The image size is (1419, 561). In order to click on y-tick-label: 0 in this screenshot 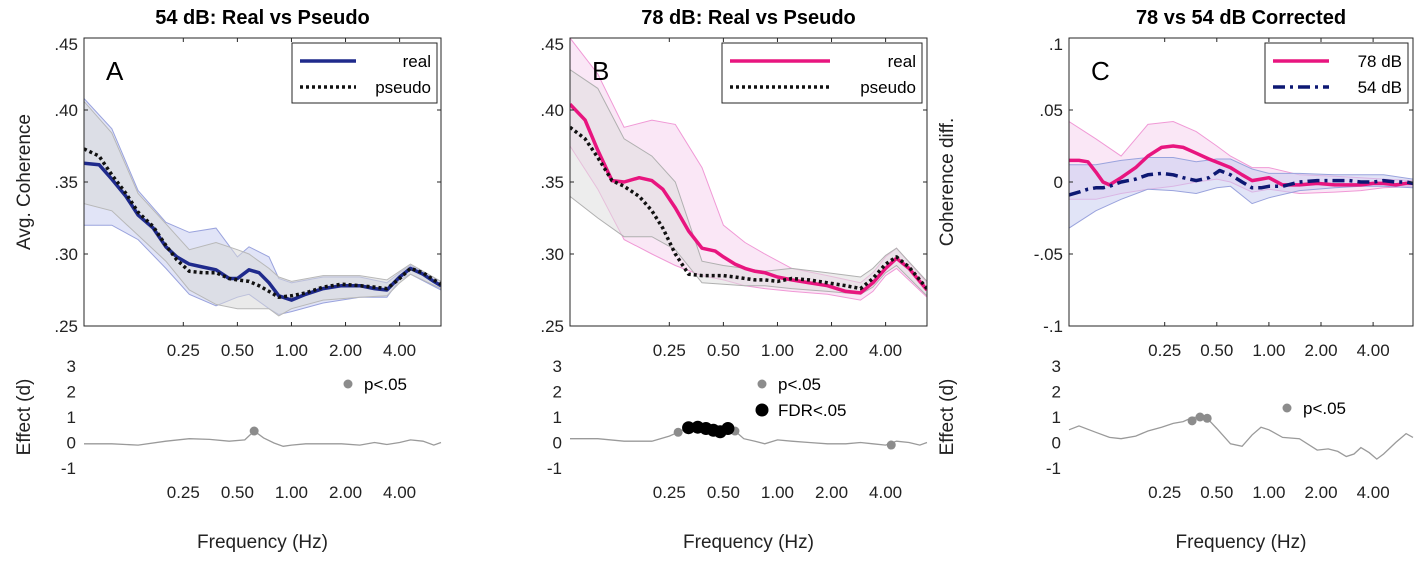, I will do `click(1058, 182)`.